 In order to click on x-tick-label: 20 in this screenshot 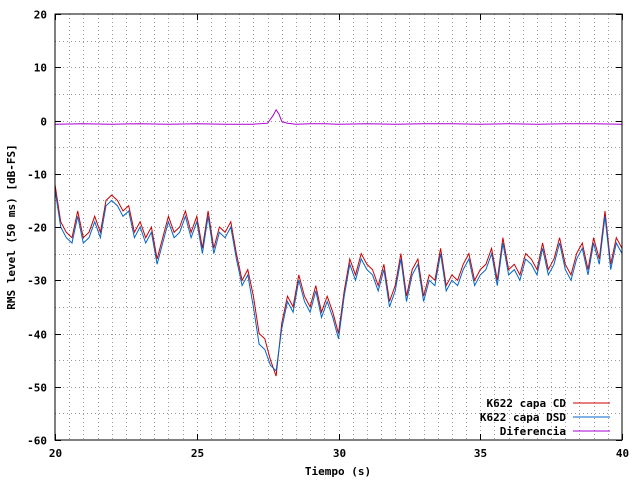, I will do `click(55, 453)`.